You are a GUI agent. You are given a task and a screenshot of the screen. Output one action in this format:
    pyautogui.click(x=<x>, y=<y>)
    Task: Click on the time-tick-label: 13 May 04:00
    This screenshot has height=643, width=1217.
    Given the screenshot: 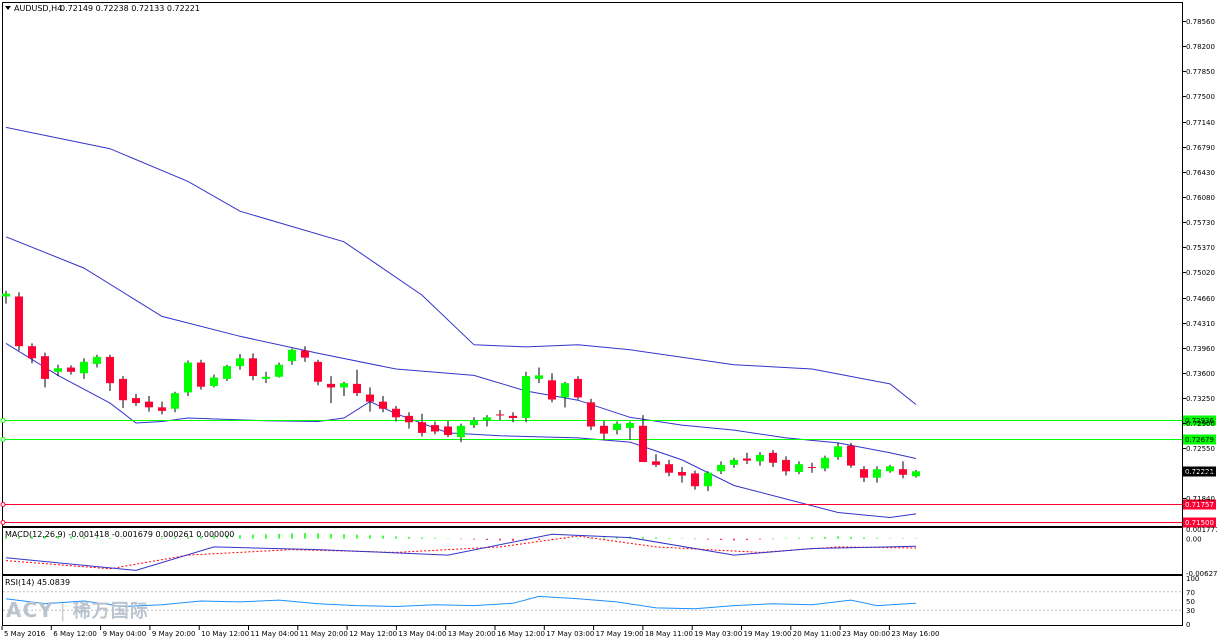 What is the action you would take?
    pyautogui.click(x=422, y=634)
    